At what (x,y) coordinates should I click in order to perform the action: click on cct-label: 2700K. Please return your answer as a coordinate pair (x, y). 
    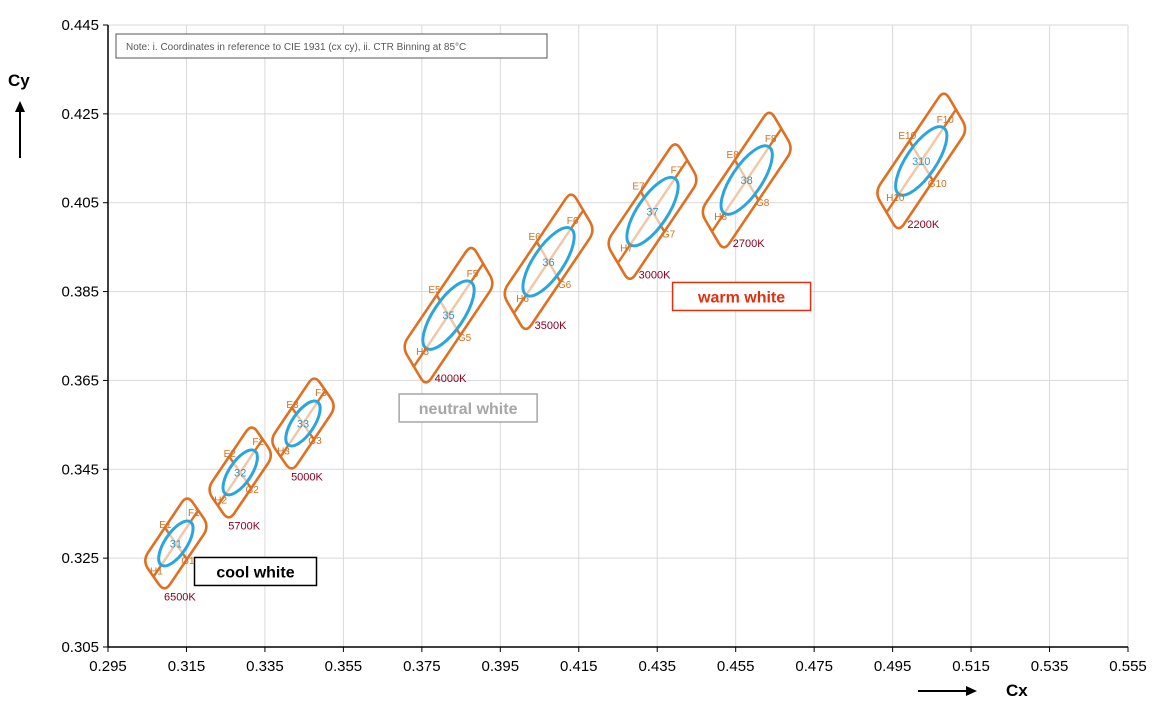
    Looking at the image, I should click on (749, 244).